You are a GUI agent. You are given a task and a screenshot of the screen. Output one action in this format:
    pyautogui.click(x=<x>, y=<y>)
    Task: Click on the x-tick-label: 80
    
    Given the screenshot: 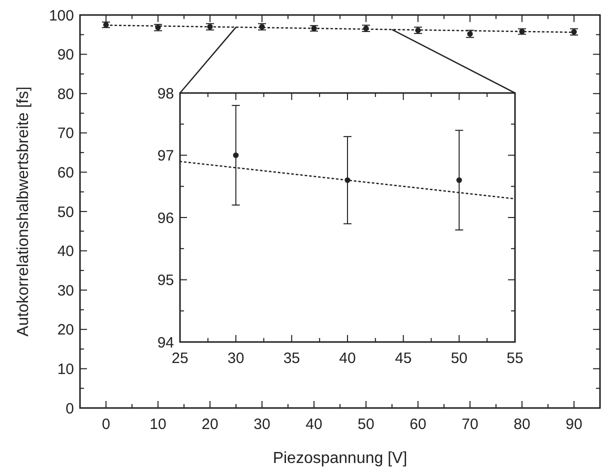 What is the action you would take?
    pyautogui.click(x=522, y=424)
    